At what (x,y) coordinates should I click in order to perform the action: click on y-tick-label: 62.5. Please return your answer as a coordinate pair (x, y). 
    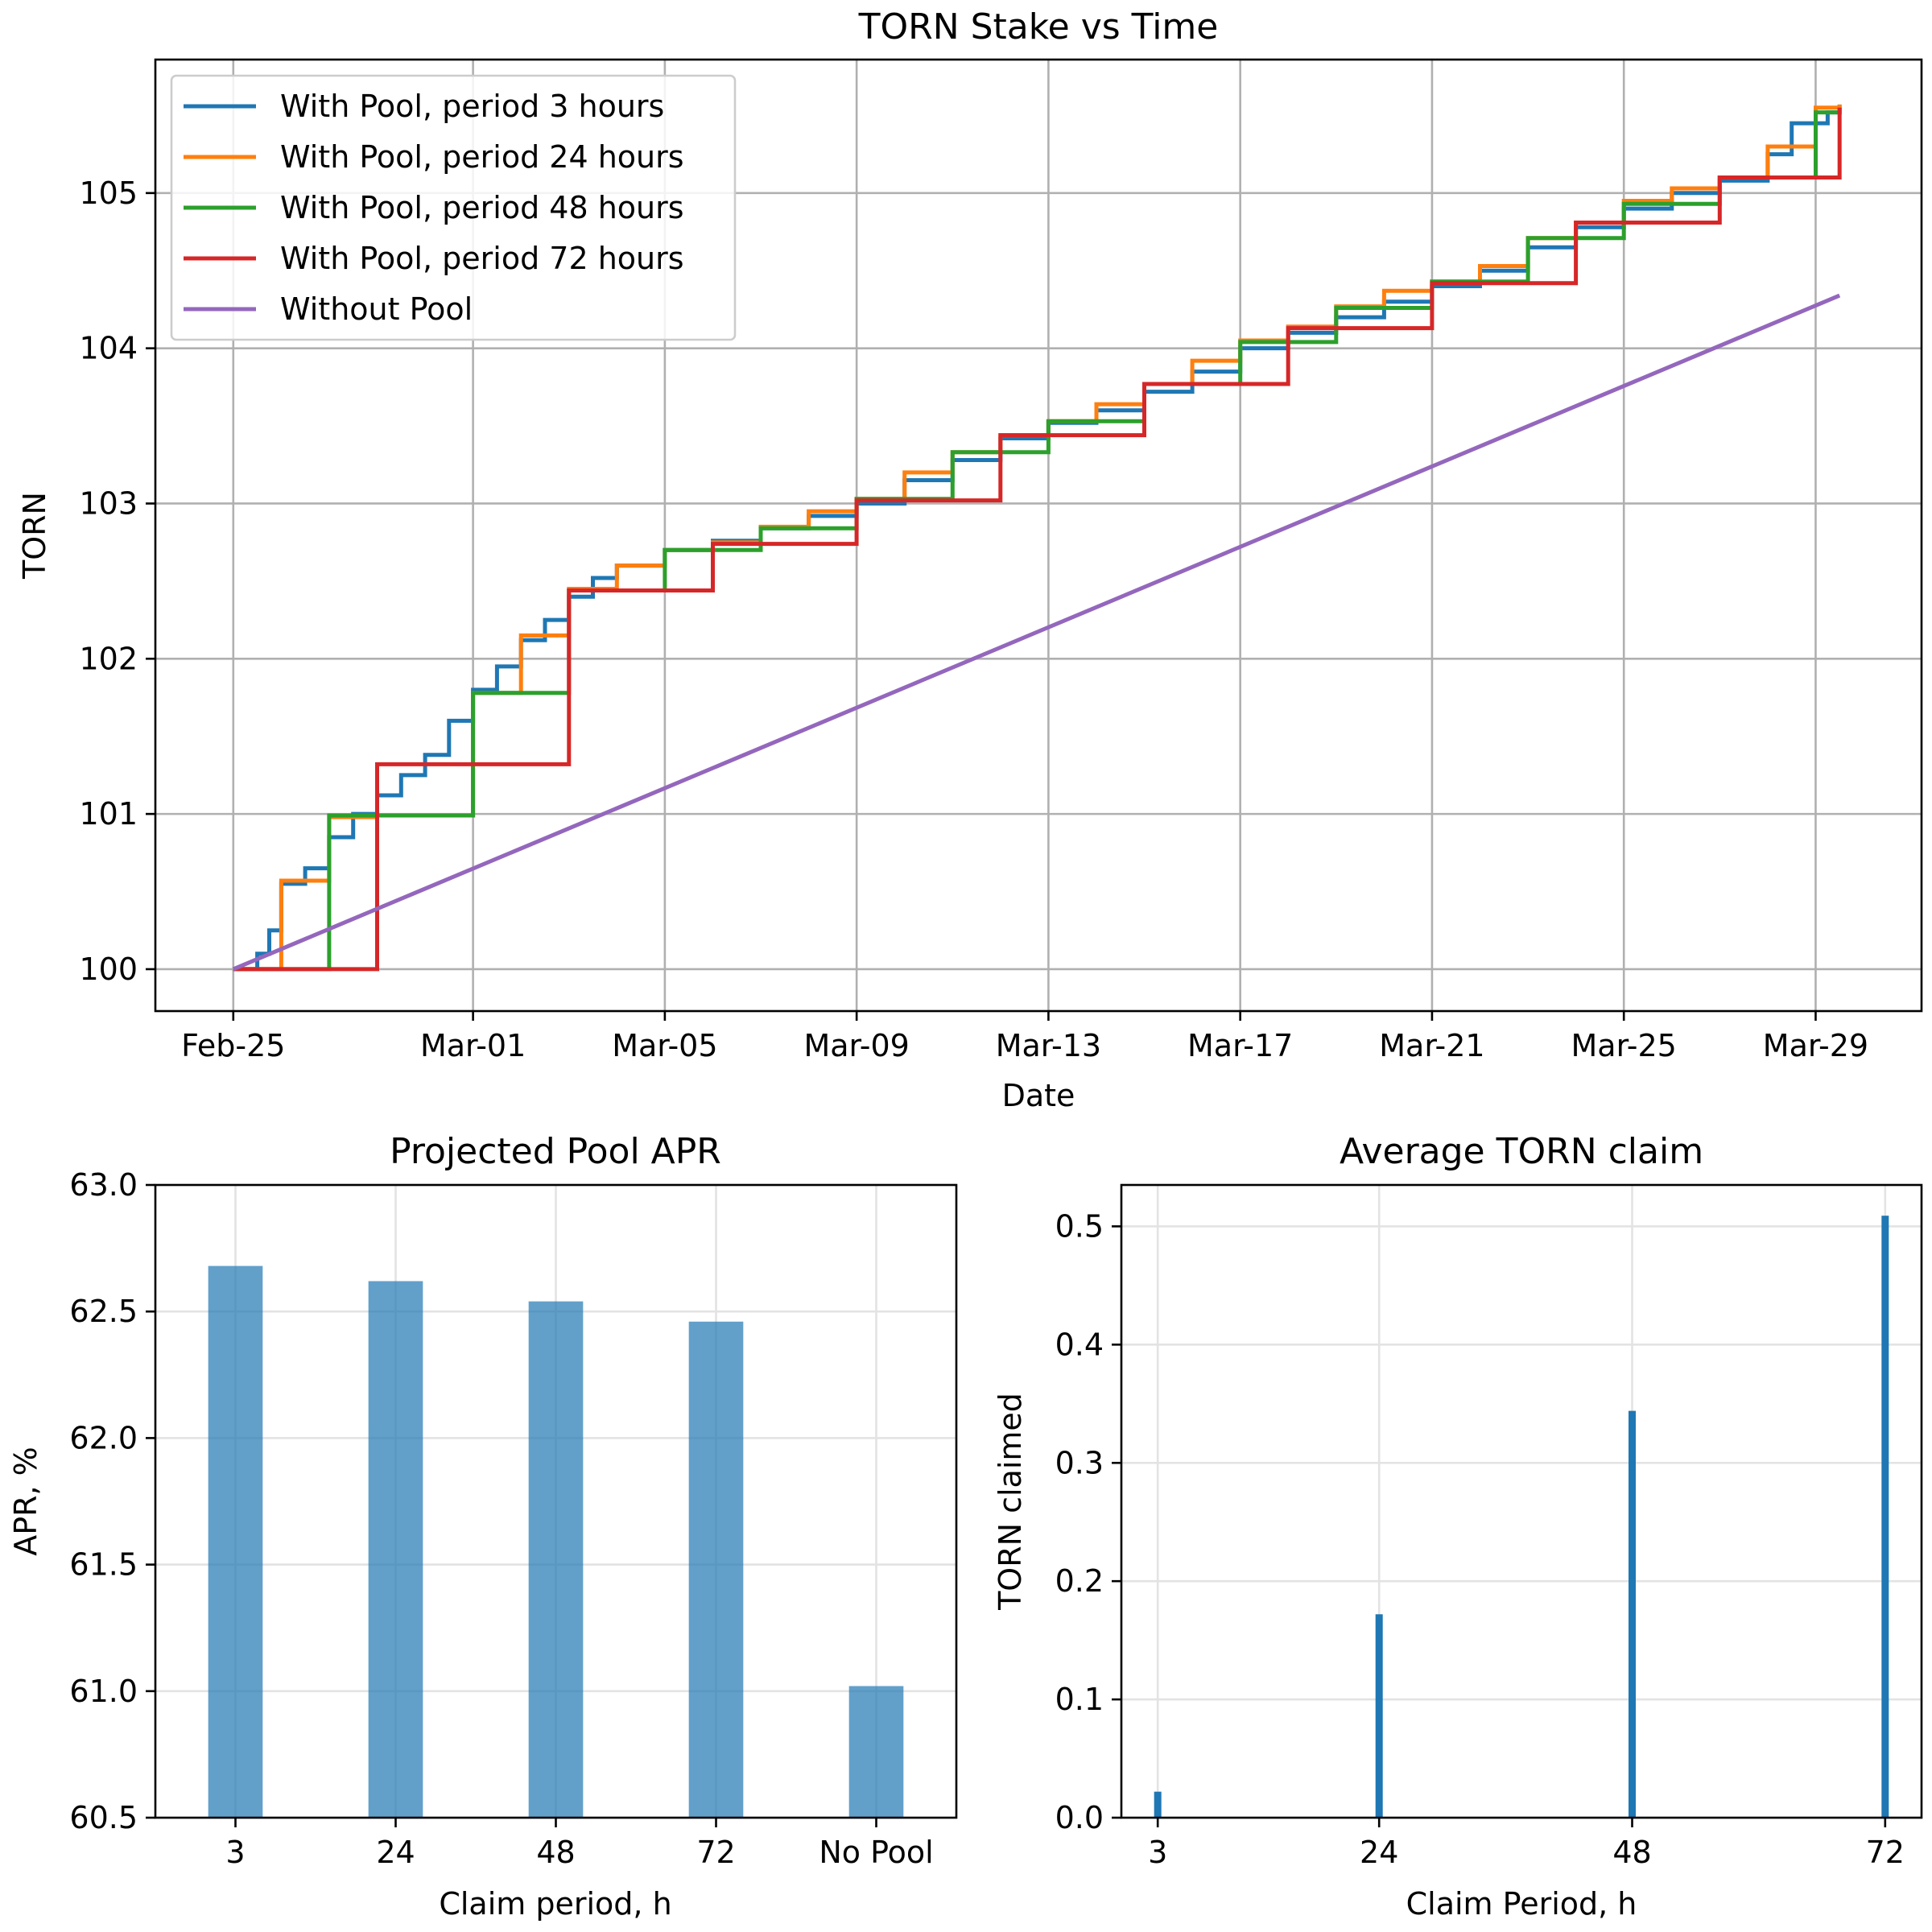
    Looking at the image, I should click on (103, 1311).